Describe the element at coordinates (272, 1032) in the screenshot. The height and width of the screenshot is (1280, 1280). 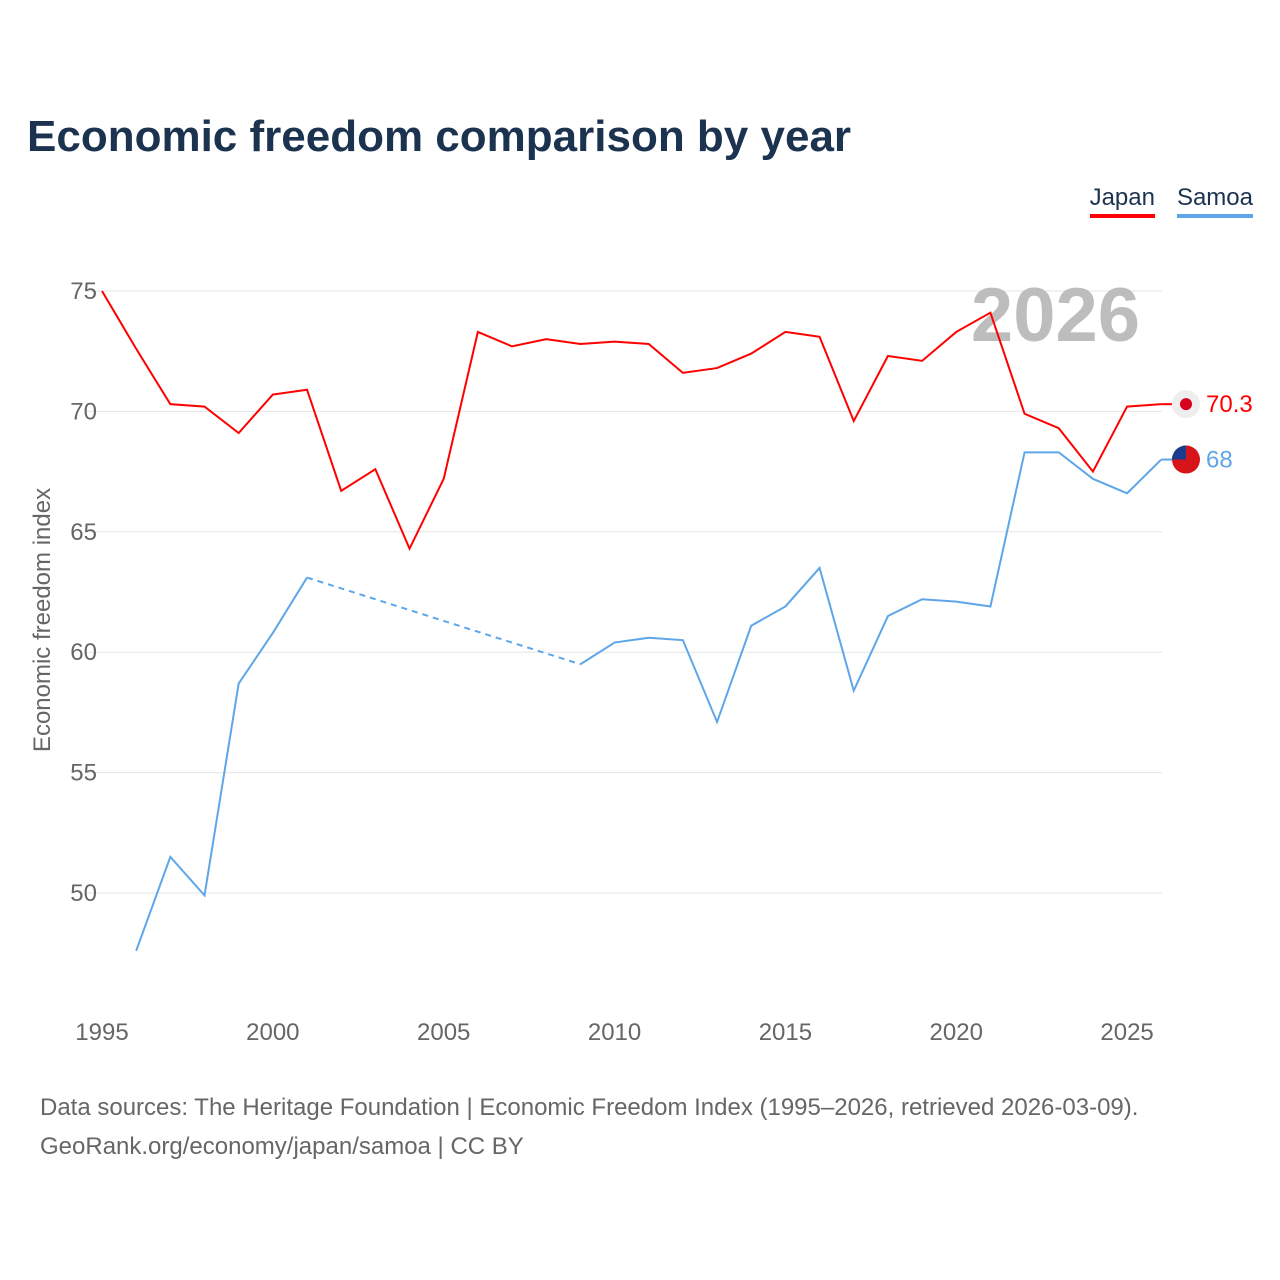
I see `x-tick-label: 2000` at that location.